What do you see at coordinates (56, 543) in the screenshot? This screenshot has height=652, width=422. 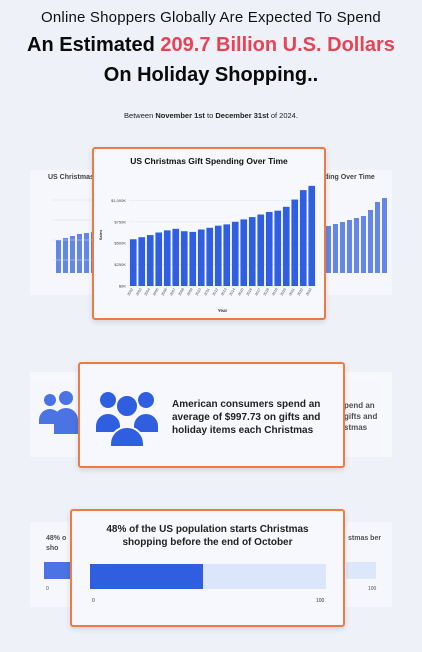 I see `ghost-percent-left-text: 48% o sho` at bounding box center [56, 543].